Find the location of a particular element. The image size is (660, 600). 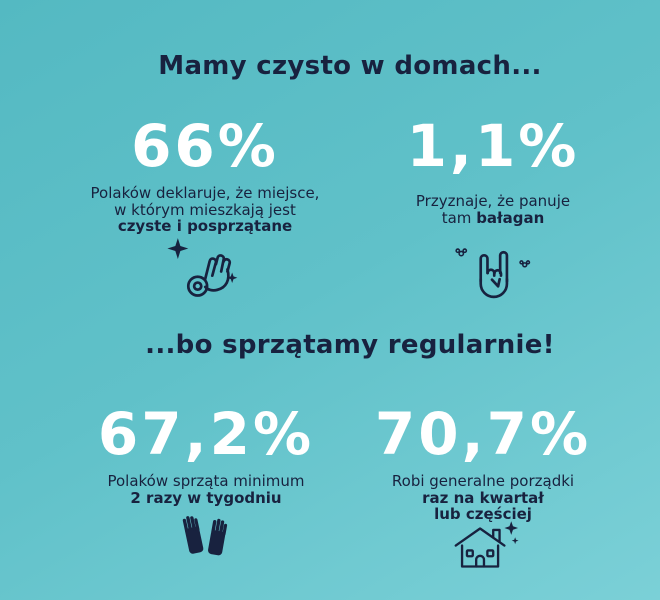

desc-line-bold: raz na kwartał is located at coordinates (483, 497).